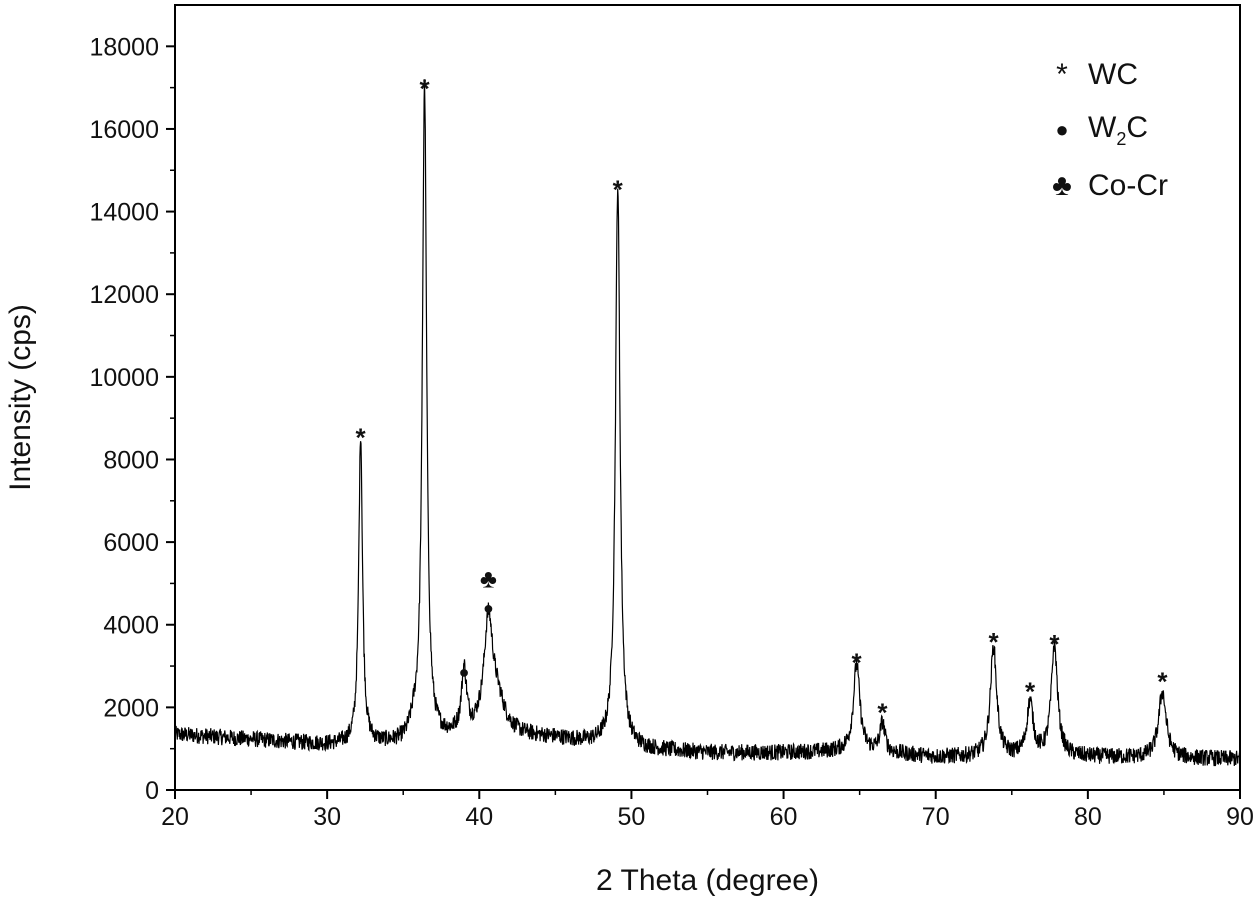  What do you see at coordinates (707, 880) in the screenshot?
I see `x-axis-title: 2 Theta (degree)` at bounding box center [707, 880].